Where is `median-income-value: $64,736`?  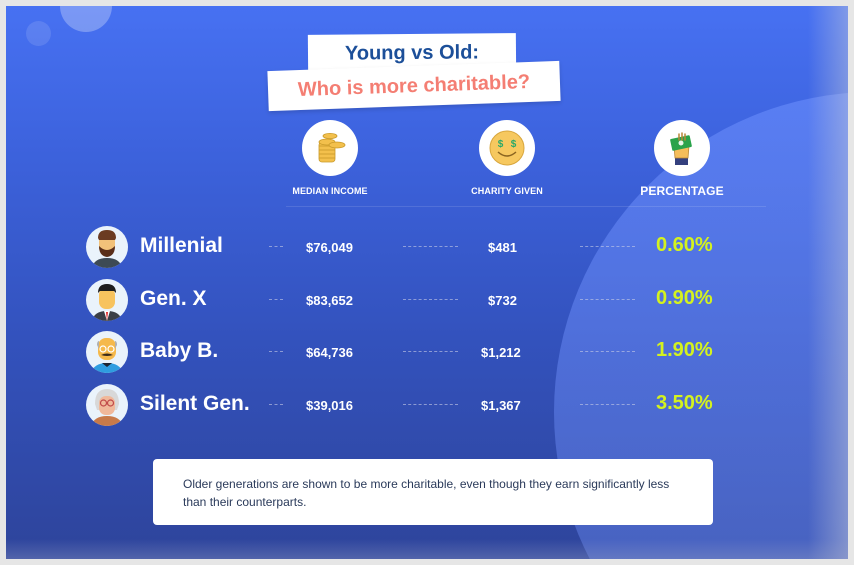 median-income-value: $64,736 is located at coordinates (329, 352).